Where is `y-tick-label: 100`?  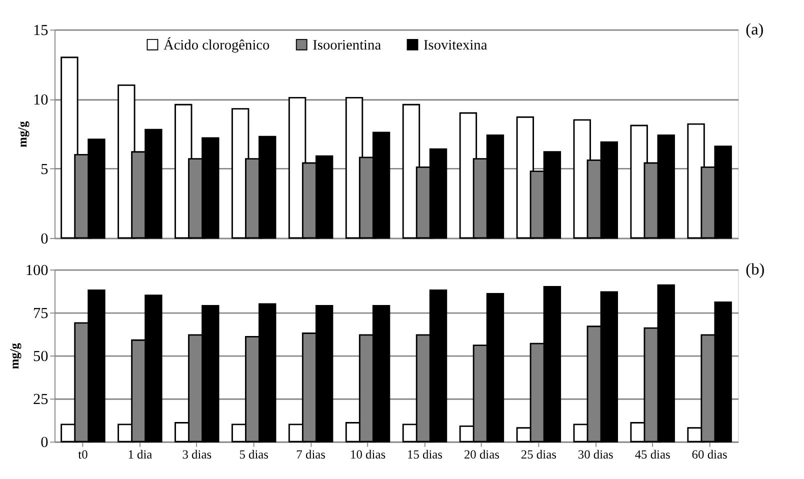
y-tick-label: 100 is located at coordinates (37, 270).